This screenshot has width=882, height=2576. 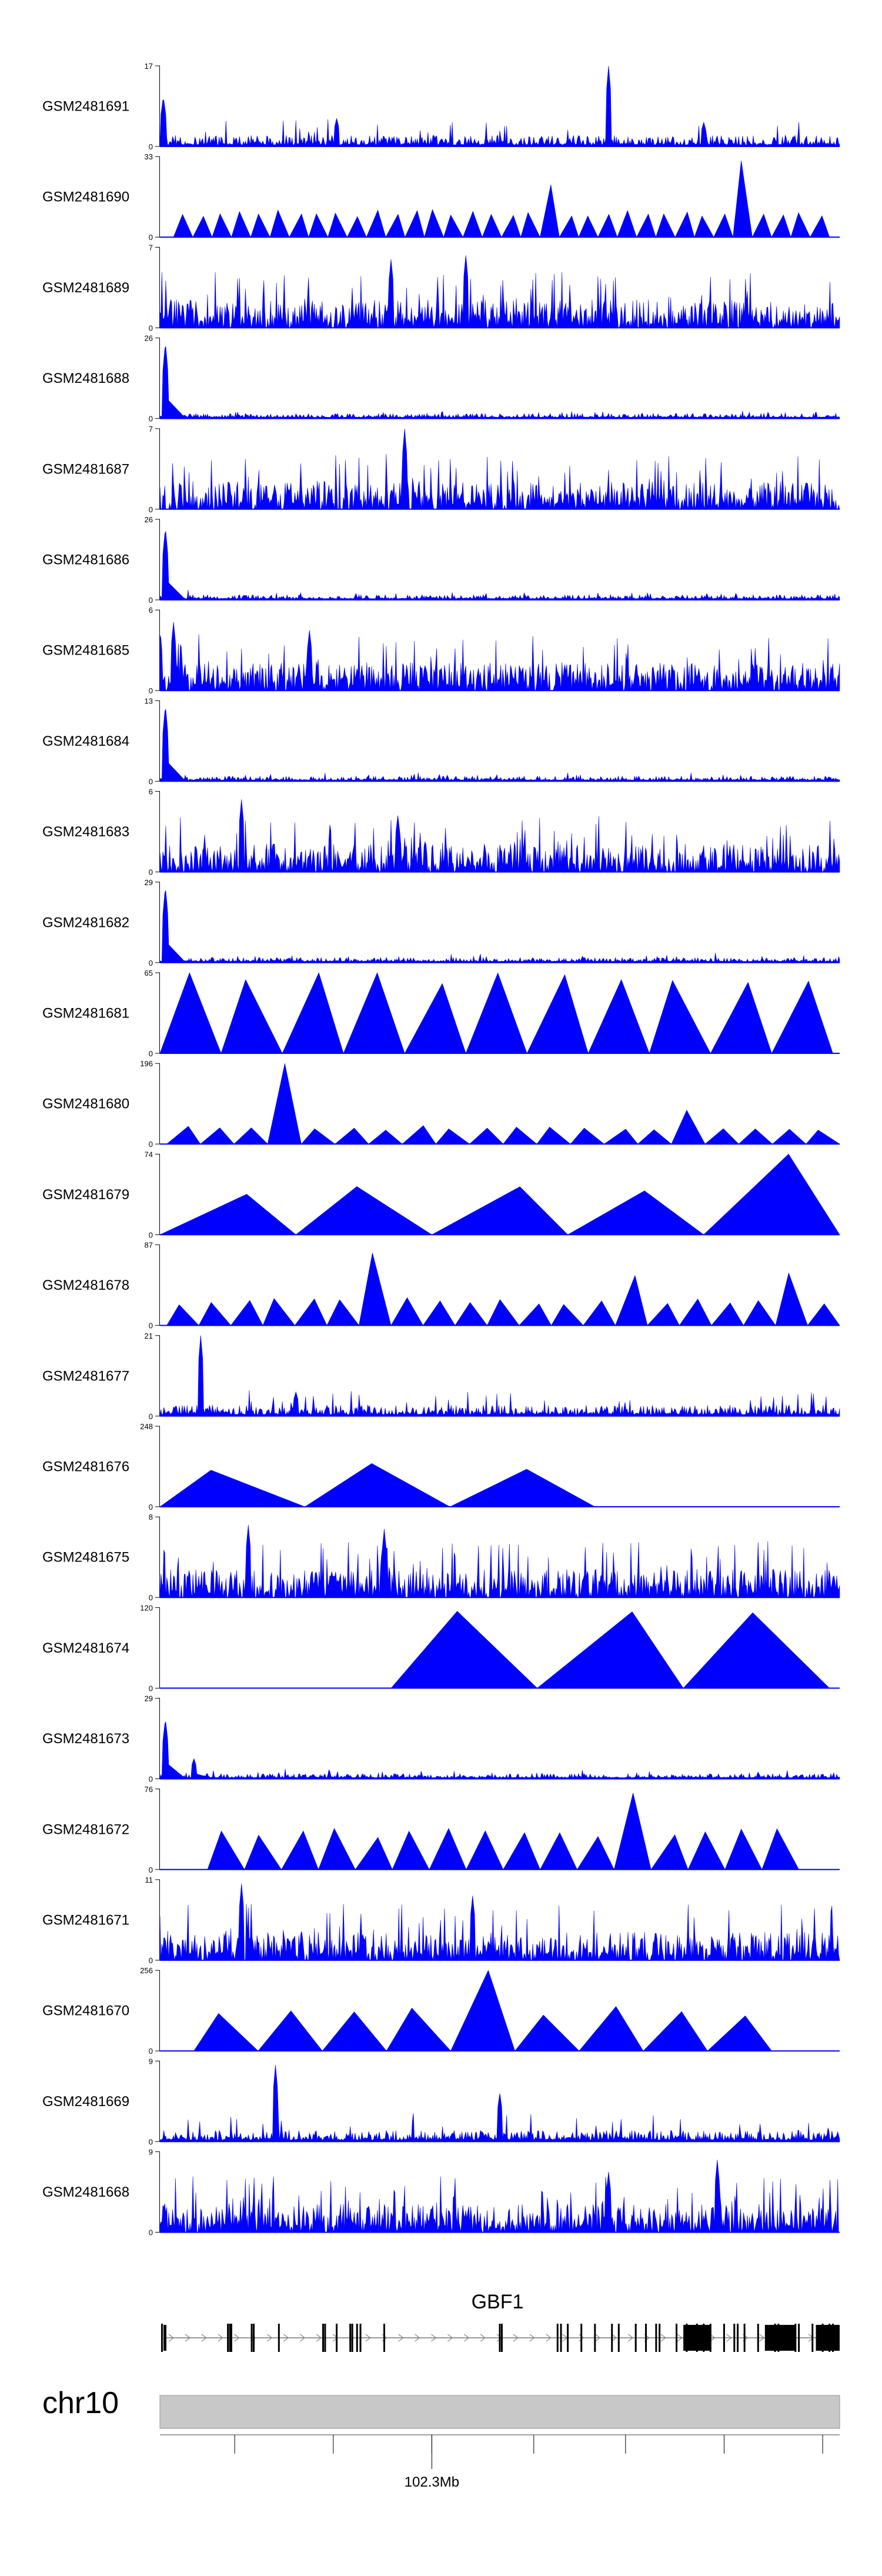 What do you see at coordinates (85, 1195) in the screenshot?
I see `track-label: GSM2481679` at bounding box center [85, 1195].